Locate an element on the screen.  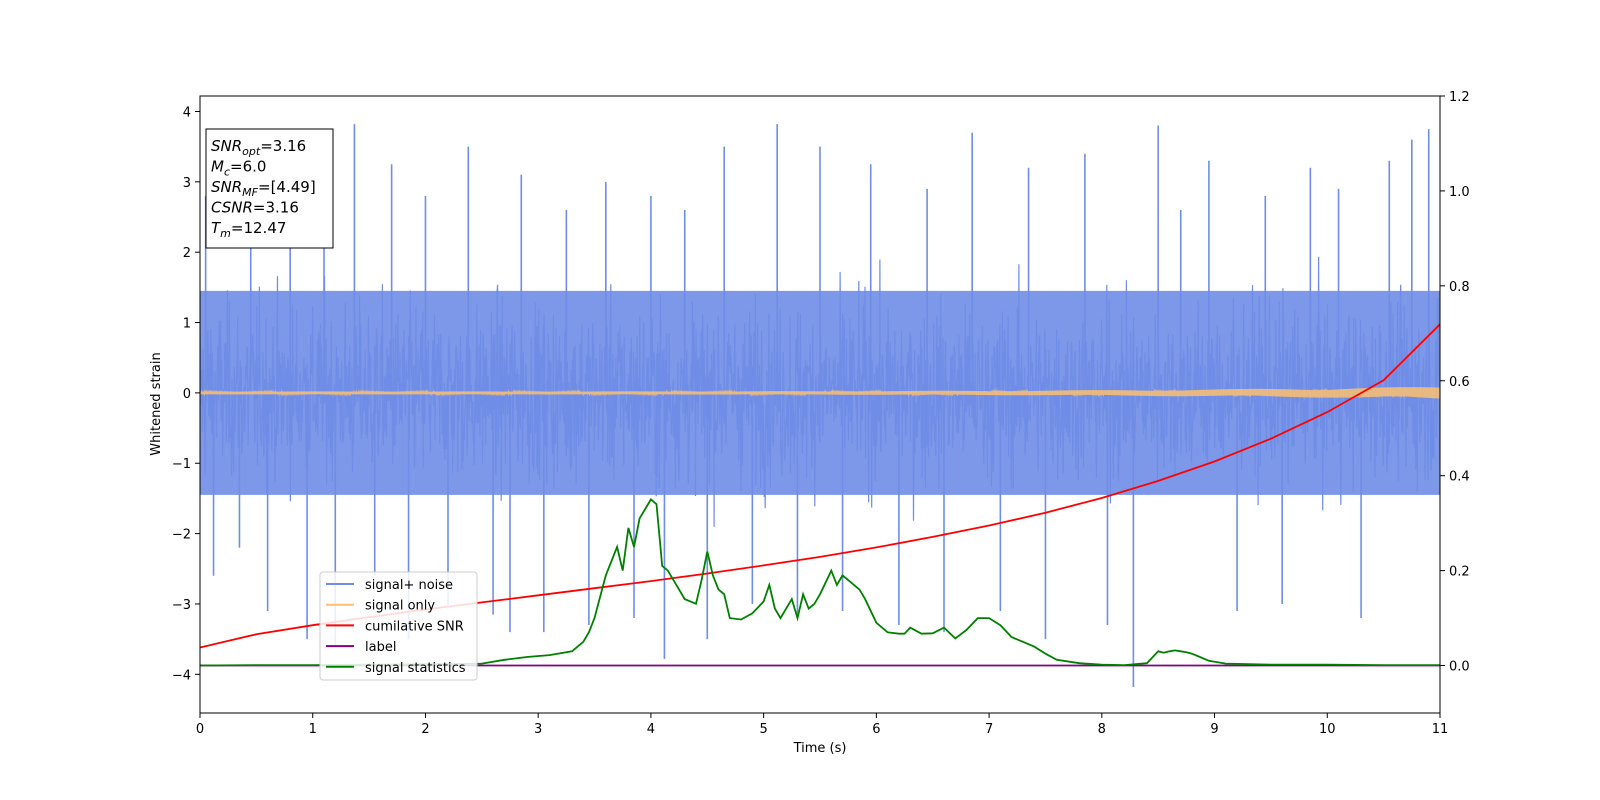
x-tick-label: 2 is located at coordinates (425, 729).